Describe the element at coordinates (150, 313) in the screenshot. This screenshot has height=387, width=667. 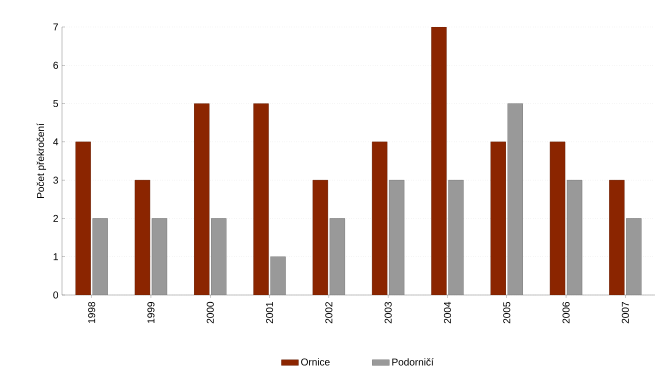
I see `x-tick-label: 1999` at that location.